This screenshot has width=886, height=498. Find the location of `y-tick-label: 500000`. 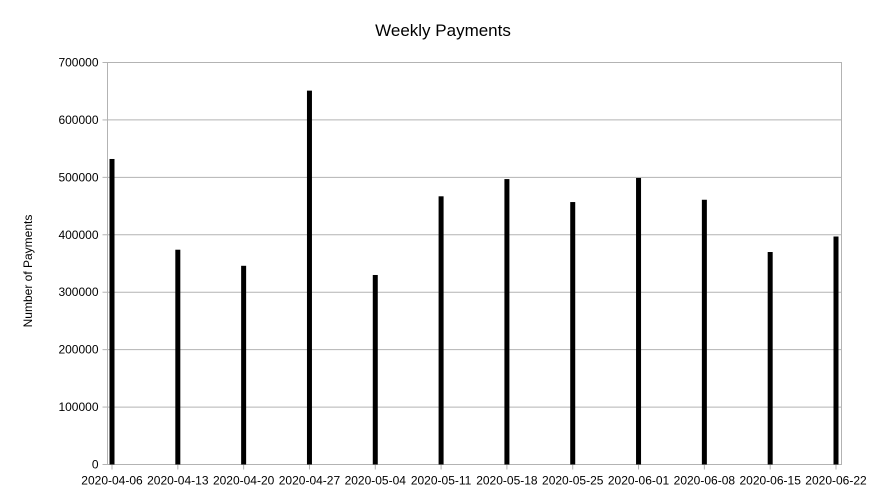

y-tick-label: 500000 is located at coordinates (78, 177).